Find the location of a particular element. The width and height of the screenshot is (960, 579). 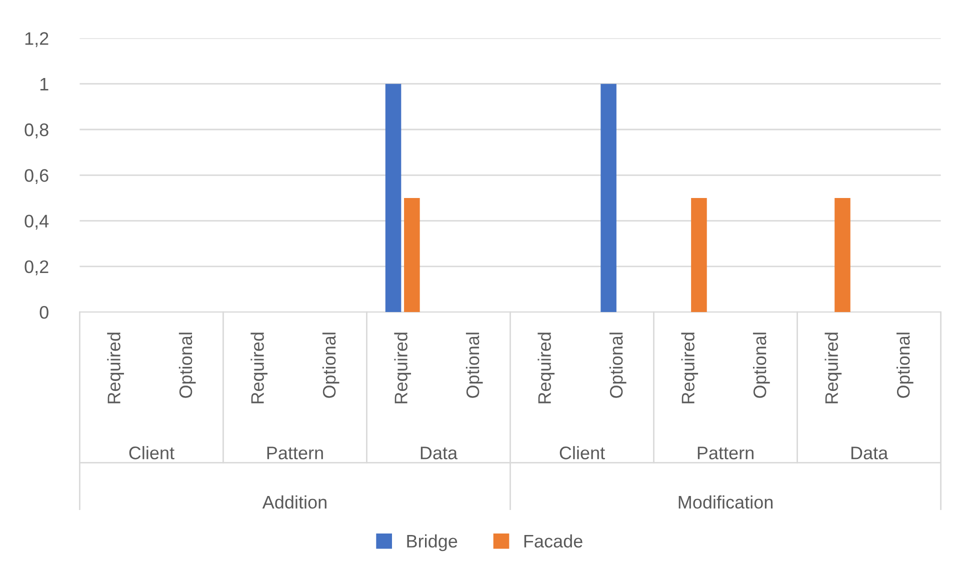

y-tick-label: 0,8 is located at coordinates (36, 130).